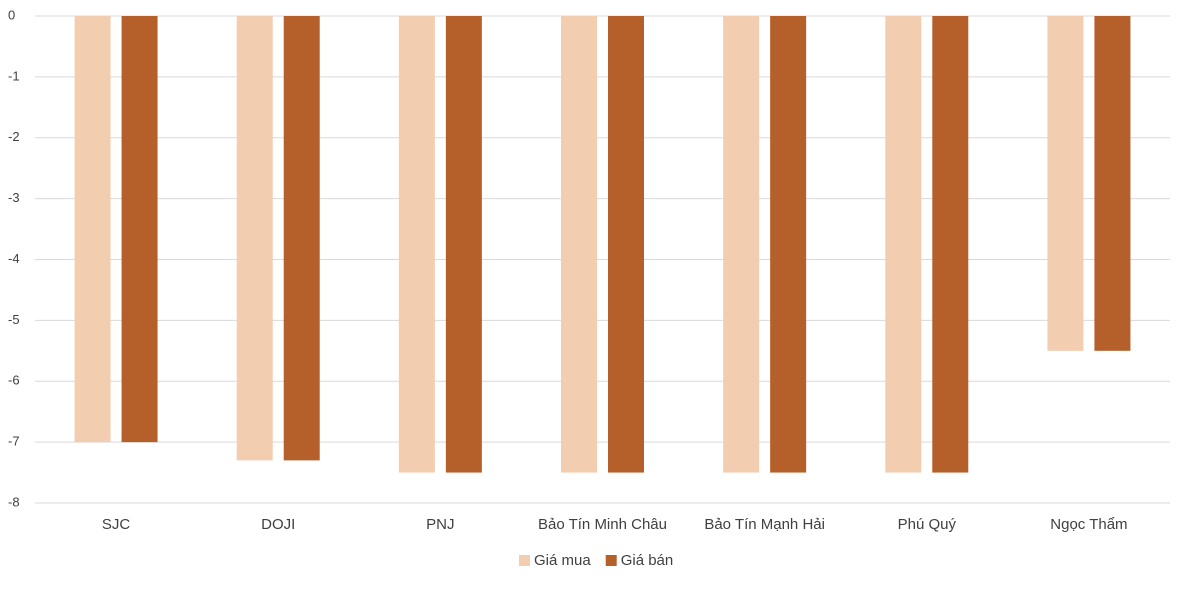  I want to click on y-tick-label: -6, so click(14, 380).